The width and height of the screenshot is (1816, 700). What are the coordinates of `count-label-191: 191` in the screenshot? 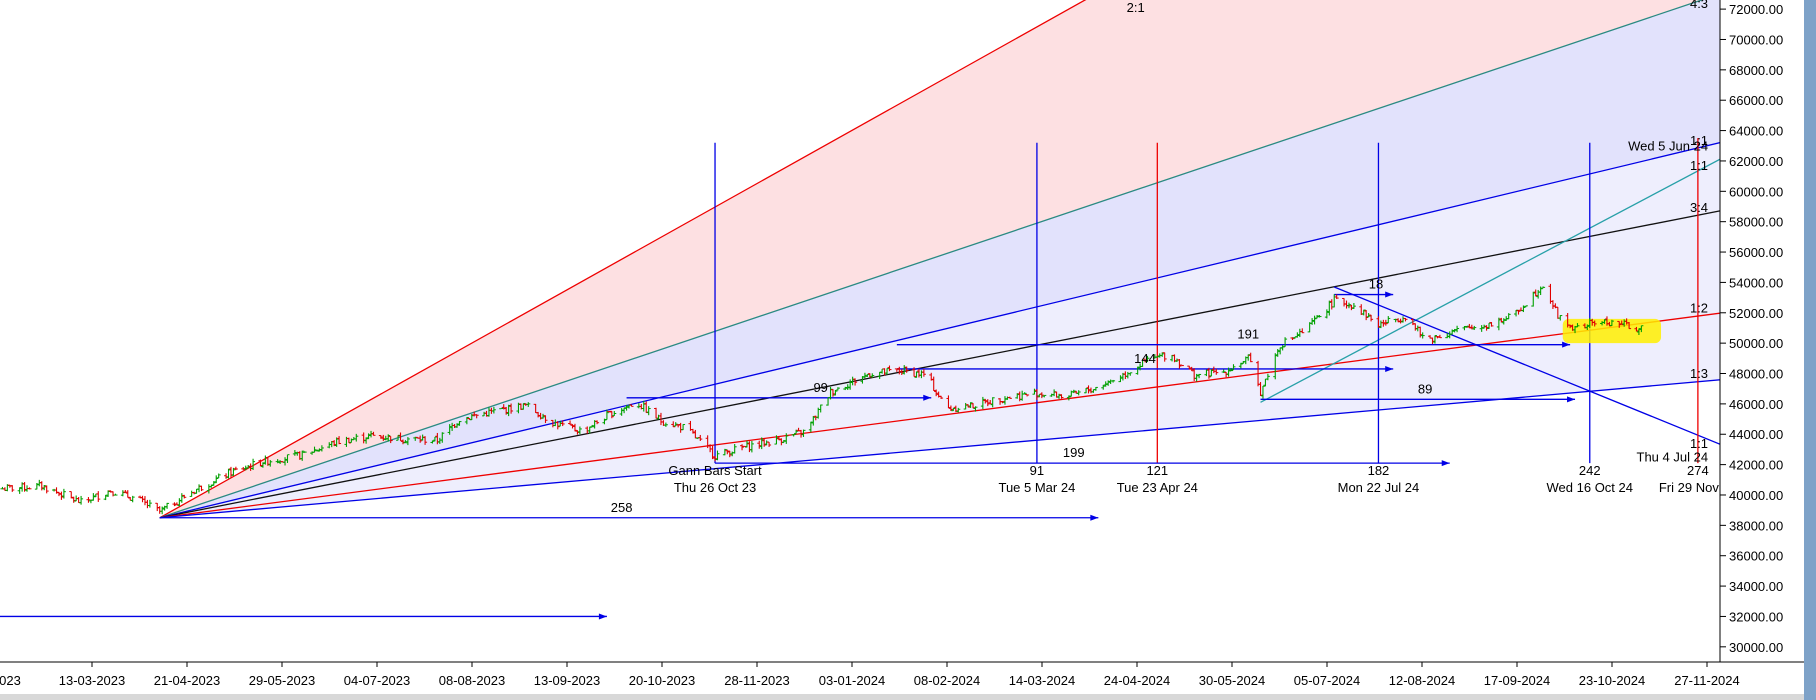 It's located at (1248, 334).